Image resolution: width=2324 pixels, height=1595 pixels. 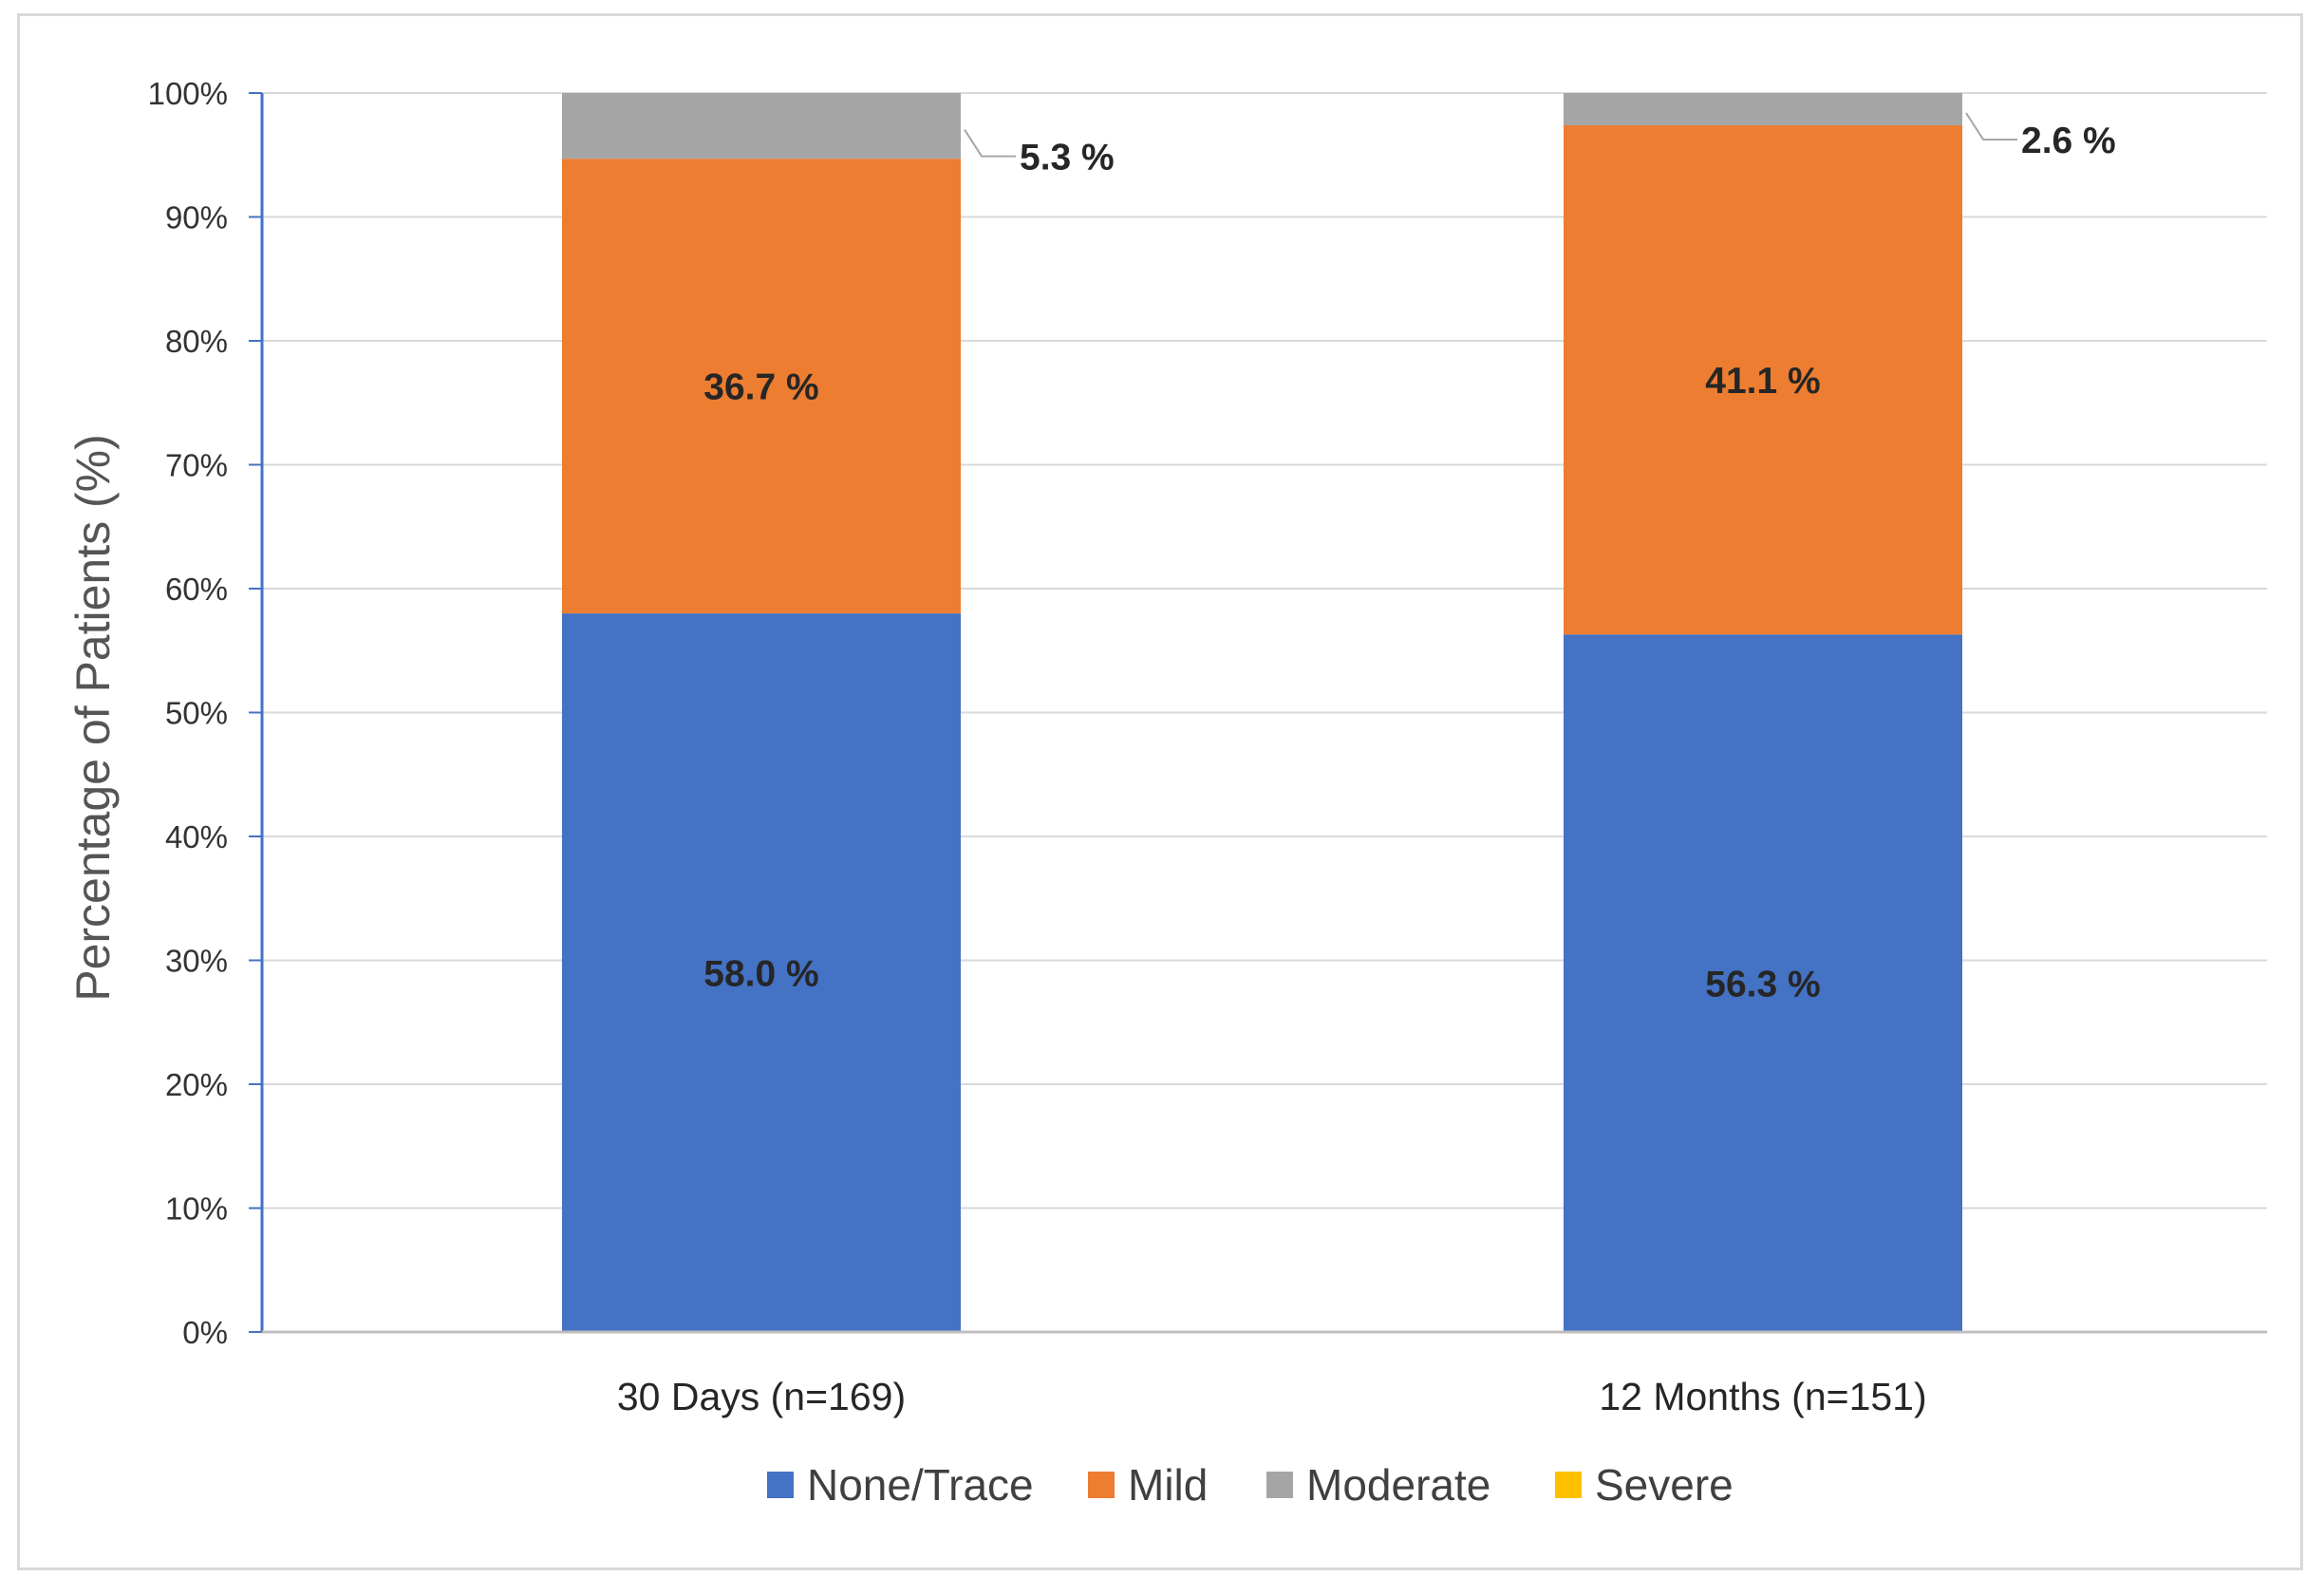 I want to click on data-label: 2.6 %, so click(x=2068, y=141).